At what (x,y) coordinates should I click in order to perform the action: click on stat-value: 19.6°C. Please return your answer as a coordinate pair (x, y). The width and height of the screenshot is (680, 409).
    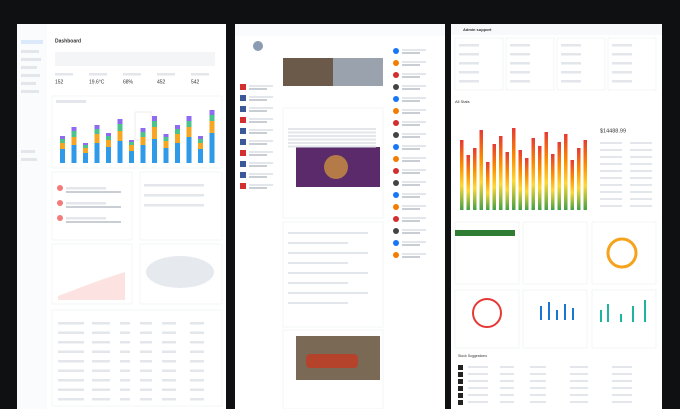
    Looking at the image, I should click on (97, 82).